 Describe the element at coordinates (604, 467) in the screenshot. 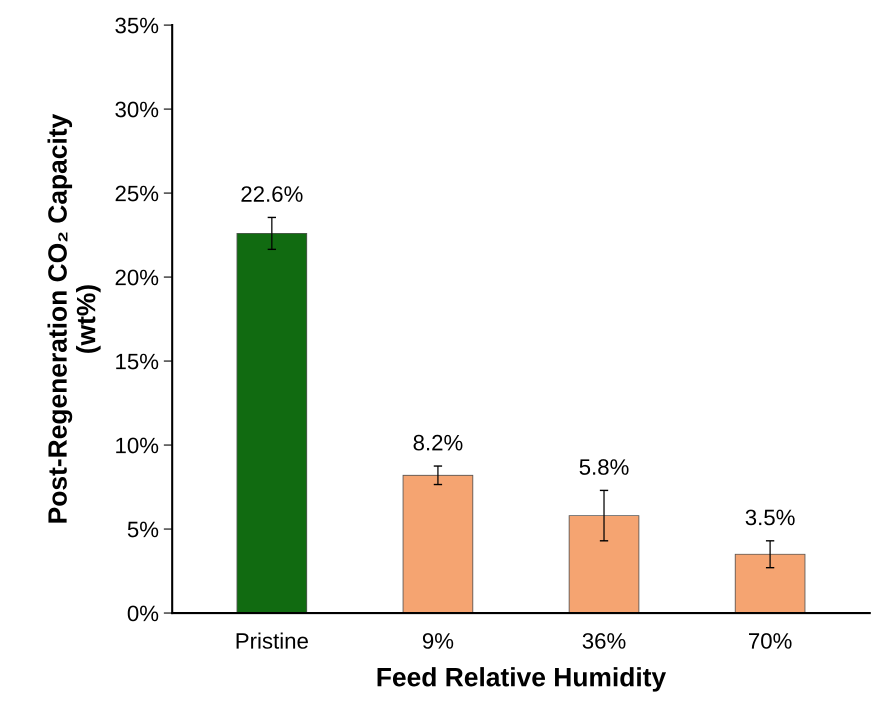

I see `data-label: 5.8%` at that location.